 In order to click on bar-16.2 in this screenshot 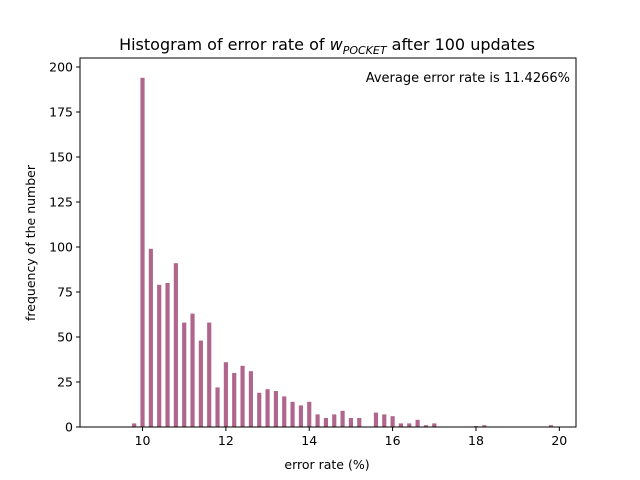, I will do `click(401, 425)`.